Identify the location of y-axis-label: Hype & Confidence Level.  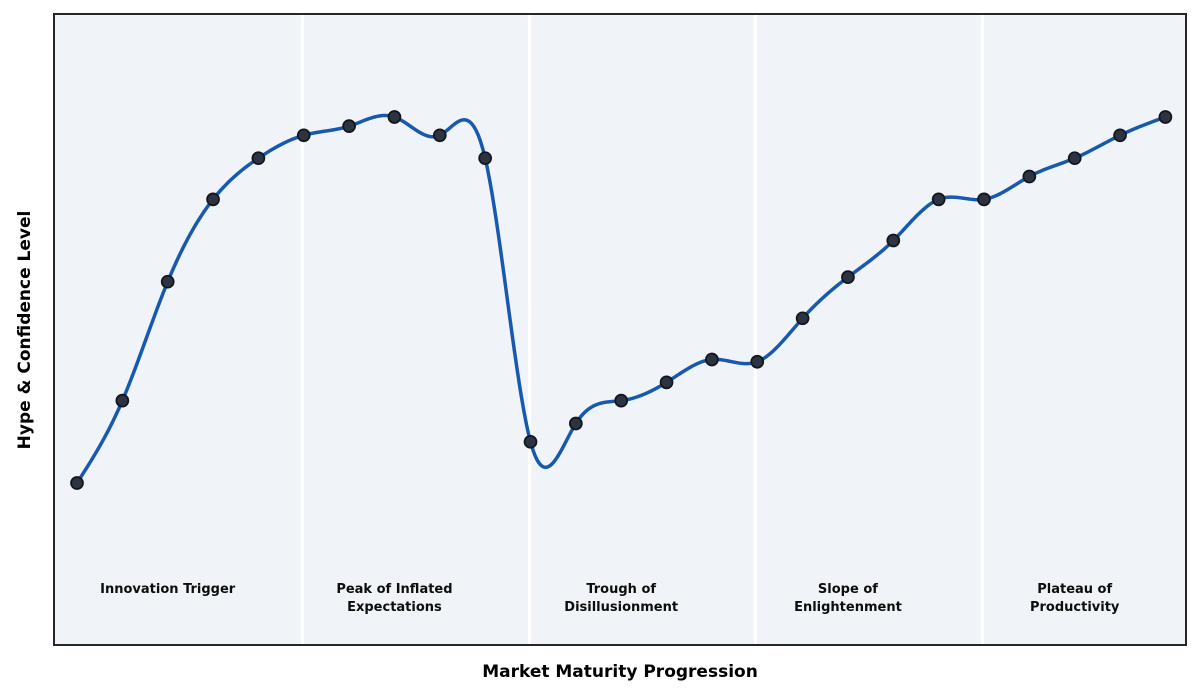
(25, 330).